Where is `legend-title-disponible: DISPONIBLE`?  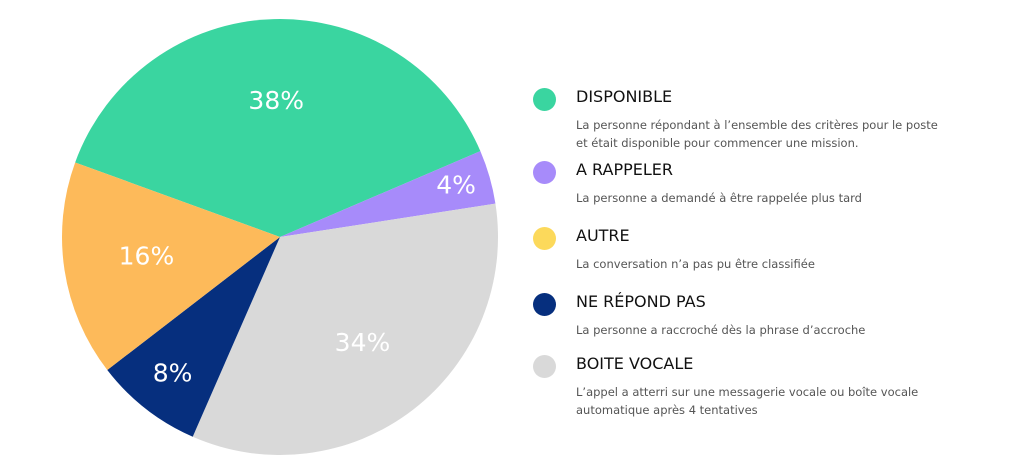
legend-title-disponible: DISPONIBLE is located at coordinates (624, 96).